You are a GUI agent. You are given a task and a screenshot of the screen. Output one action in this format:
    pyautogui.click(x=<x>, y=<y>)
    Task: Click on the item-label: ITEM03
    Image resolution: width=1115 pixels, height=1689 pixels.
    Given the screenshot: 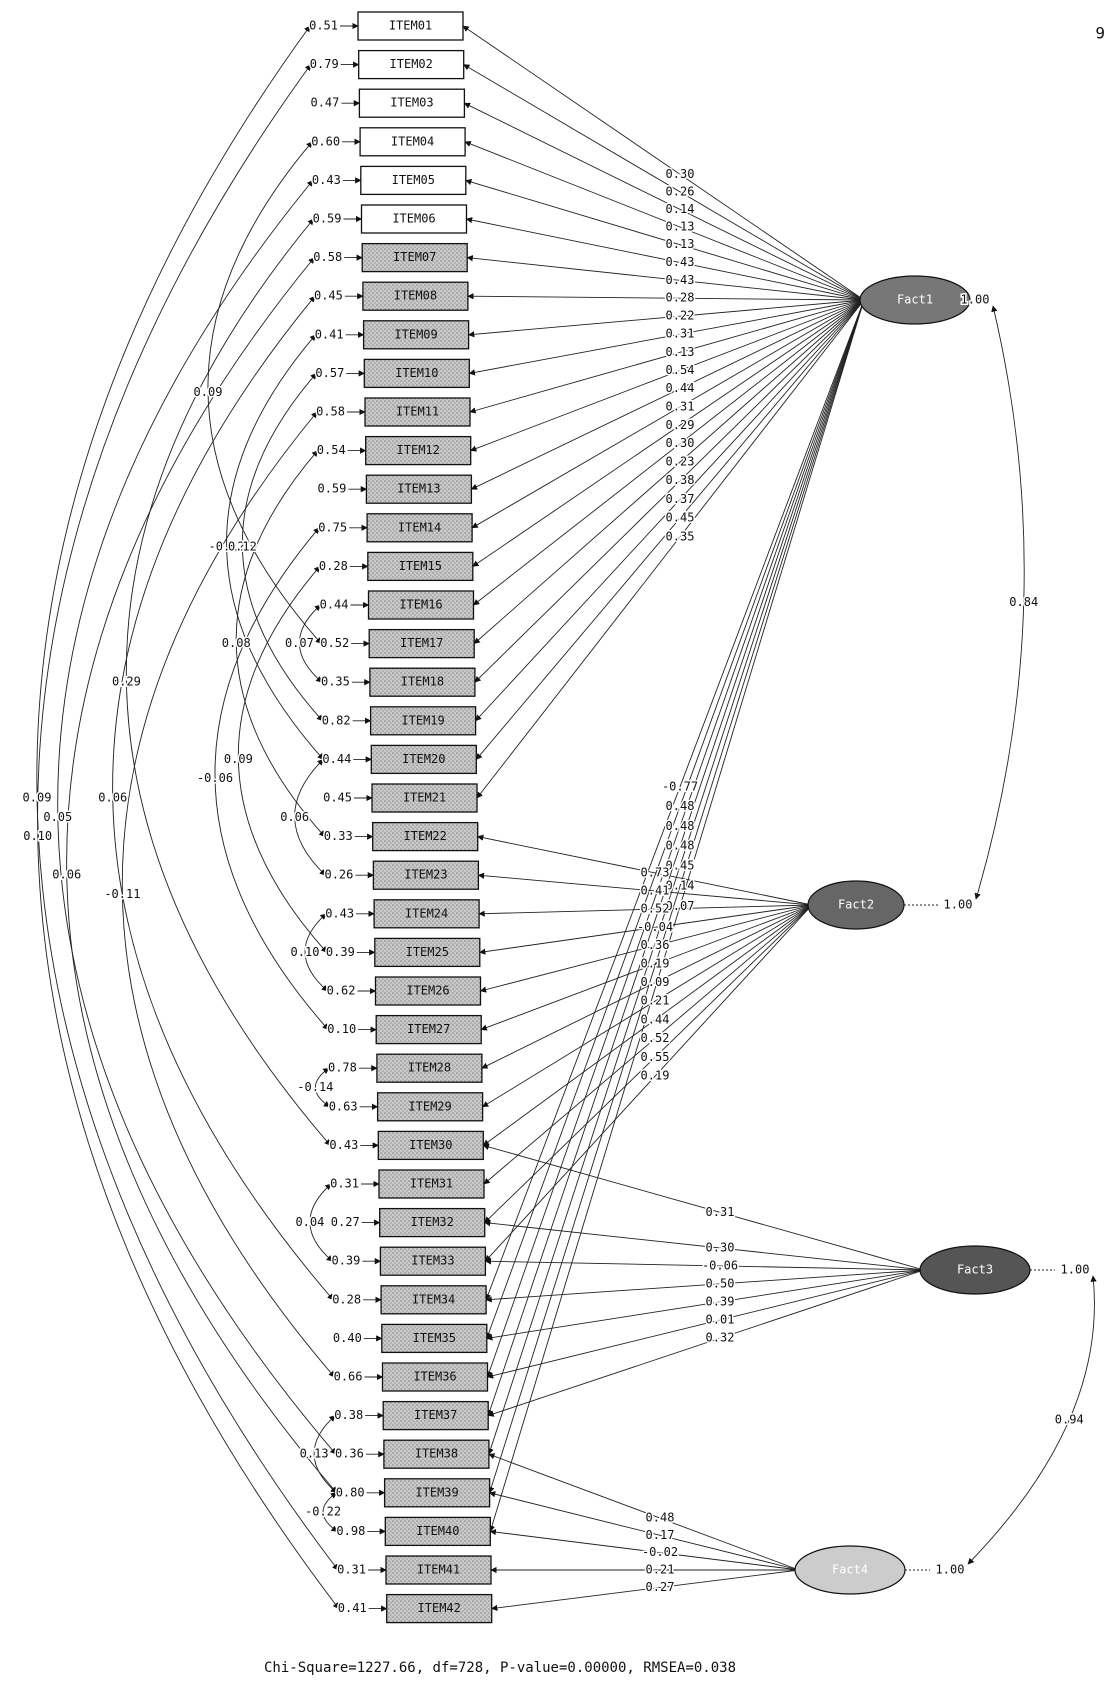 What is the action you would take?
    pyautogui.click(x=411, y=103)
    